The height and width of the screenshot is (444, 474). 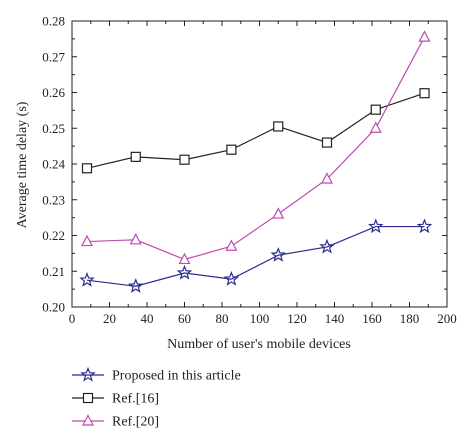 I want to click on x-tick-label: 100, so click(x=260, y=318).